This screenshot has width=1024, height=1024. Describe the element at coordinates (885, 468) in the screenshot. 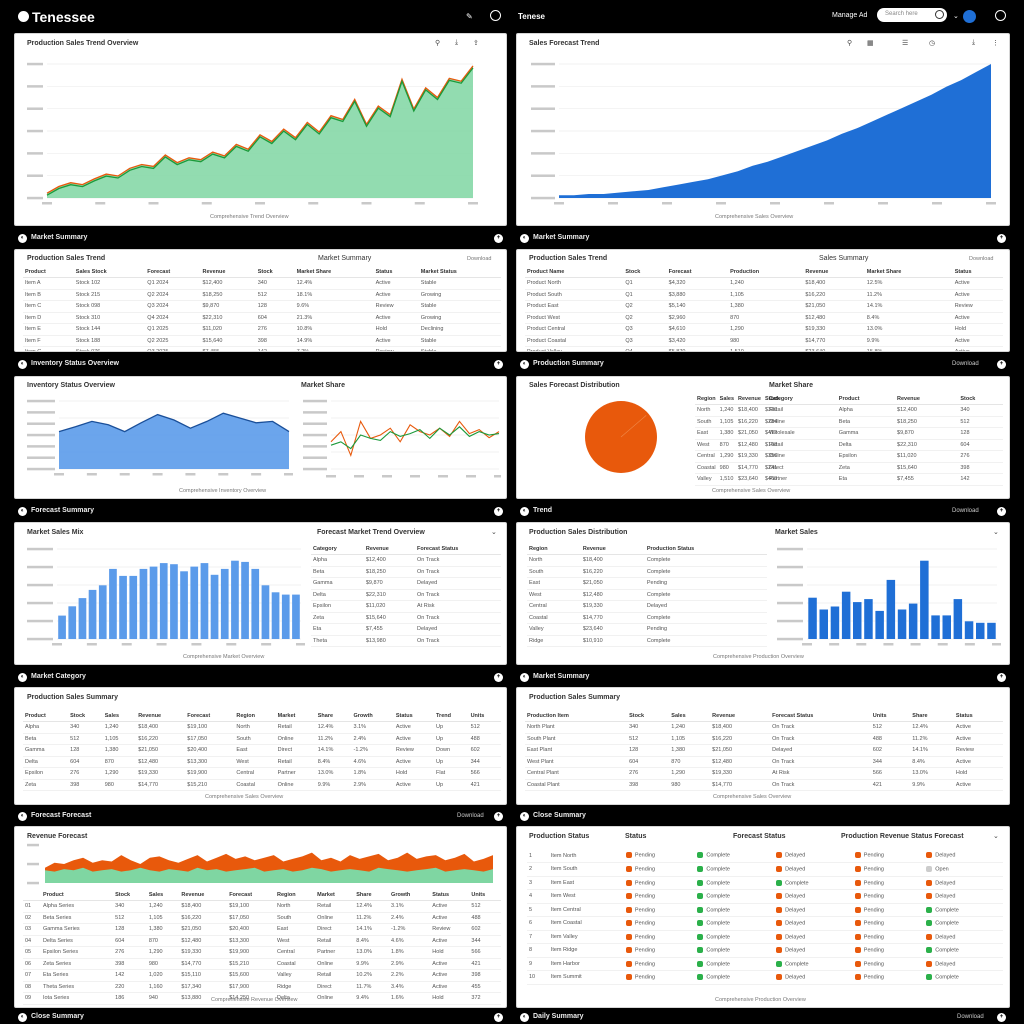

I see `table-row: Direct Zeta $15,640 398` at that location.